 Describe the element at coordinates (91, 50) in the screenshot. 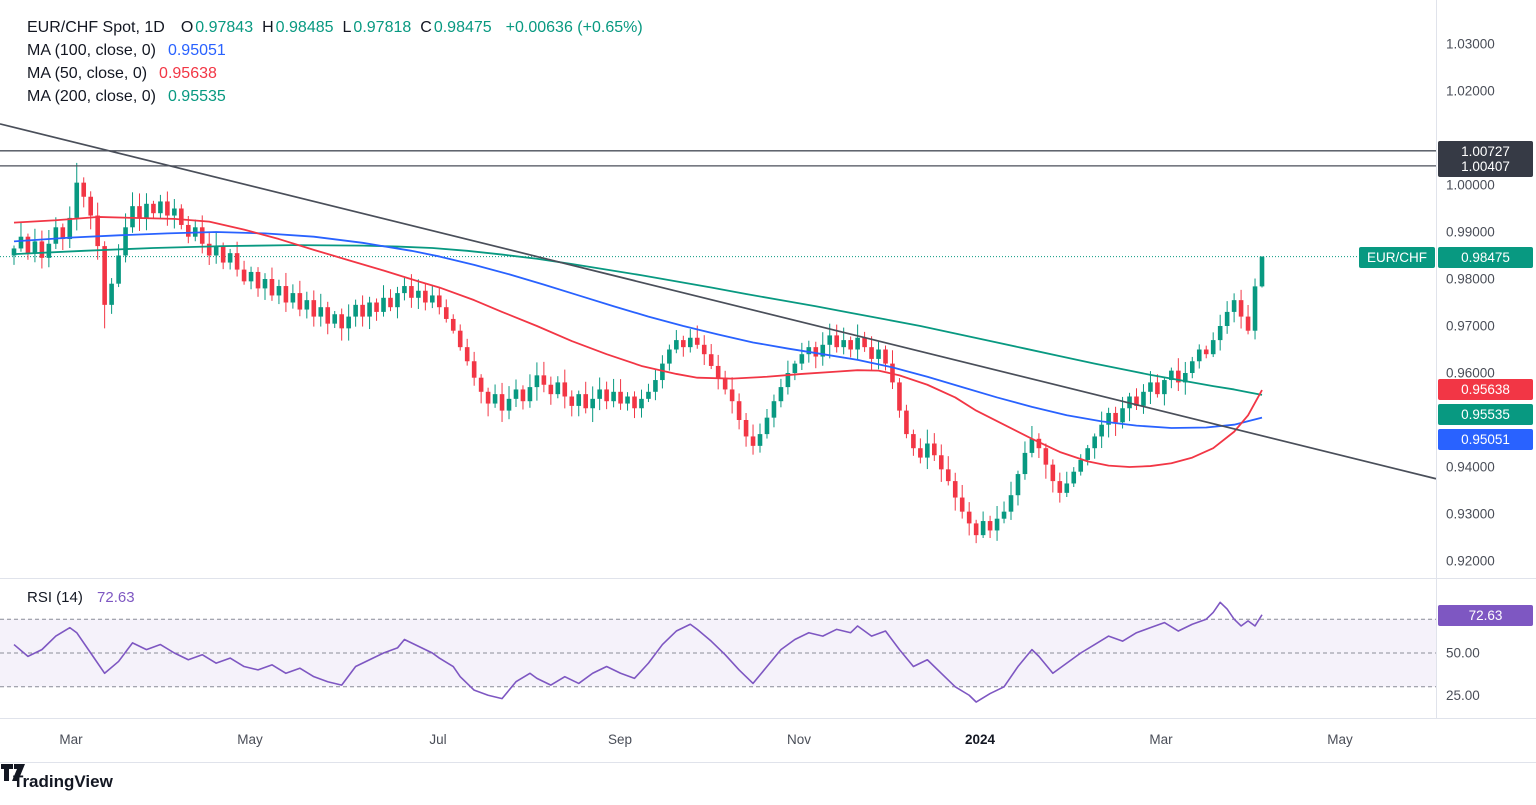

I see `ma-100-label: MA (100, close, 0)` at that location.